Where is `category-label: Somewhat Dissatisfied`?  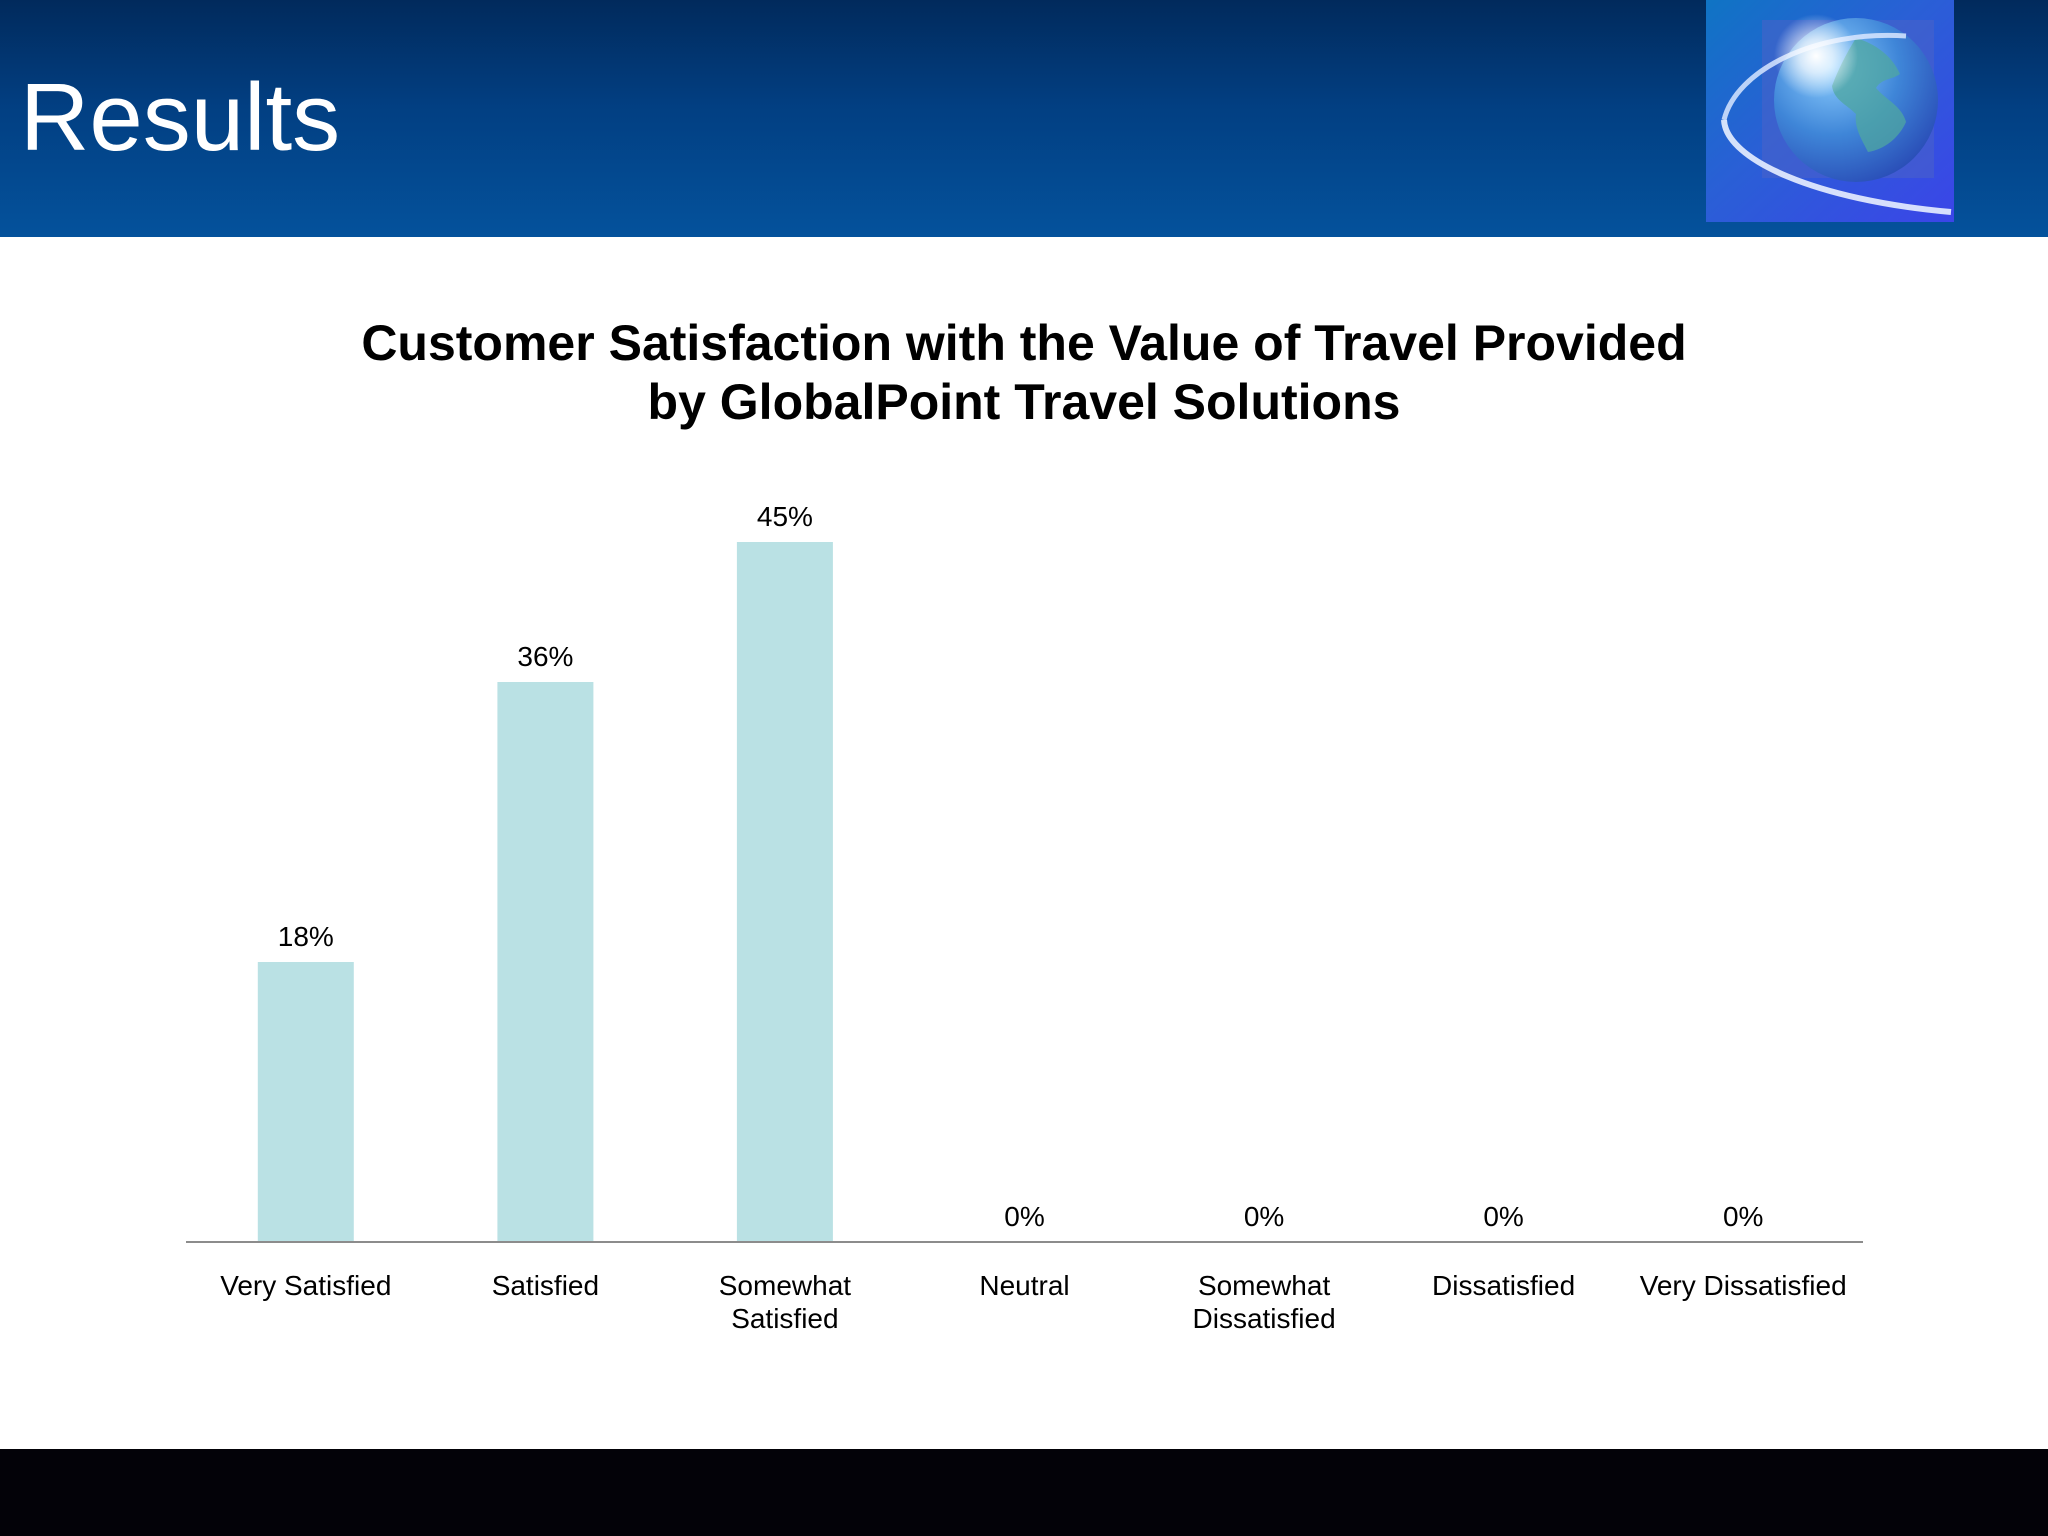
category-label: Somewhat Dissatisfied is located at coordinates (1264, 1302).